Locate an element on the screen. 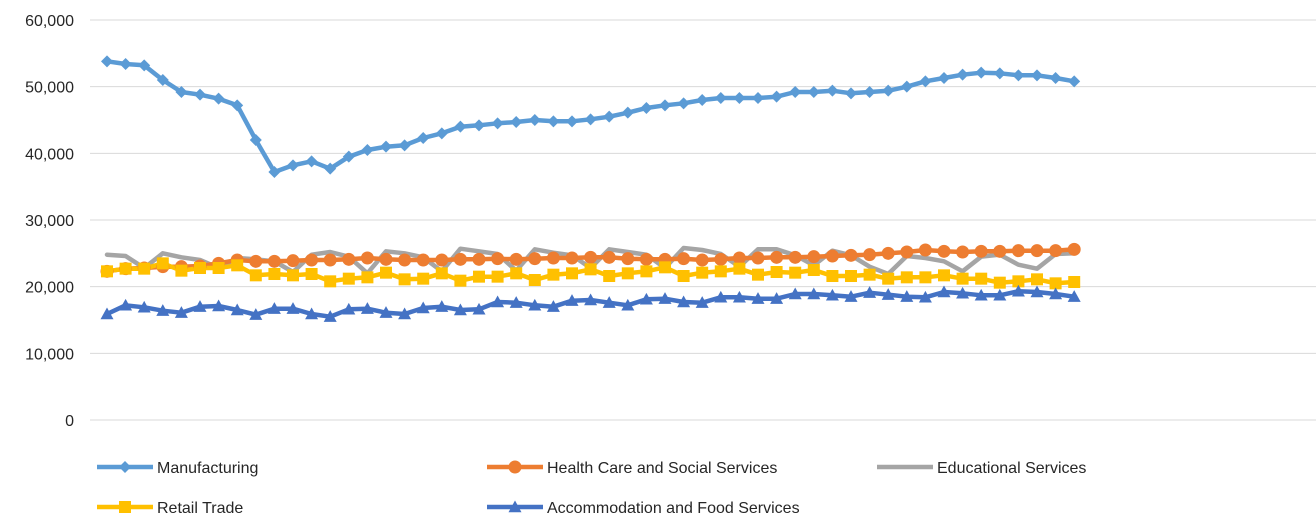 The height and width of the screenshot is (516, 1316). y-tick-label: 40,000 is located at coordinates (49, 154).